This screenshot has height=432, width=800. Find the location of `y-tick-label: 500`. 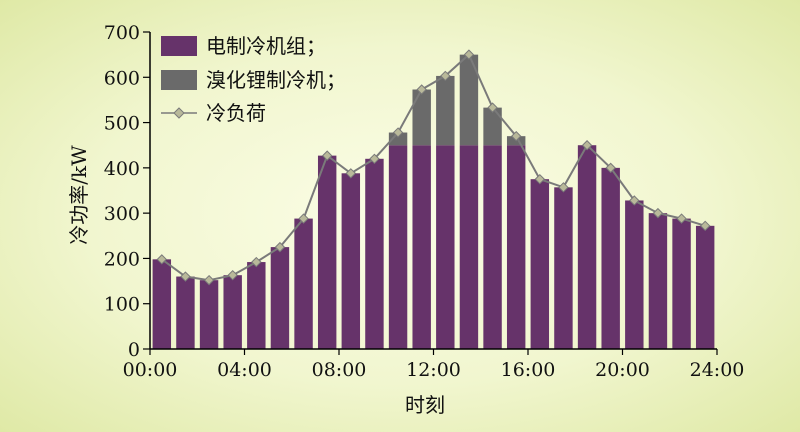

y-tick-label: 500 is located at coordinates (122, 124).